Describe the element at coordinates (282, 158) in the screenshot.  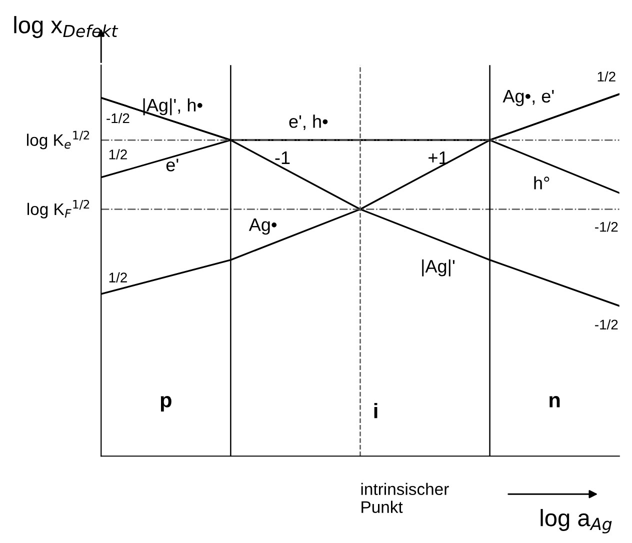
I see `annotation: -1` at that location.